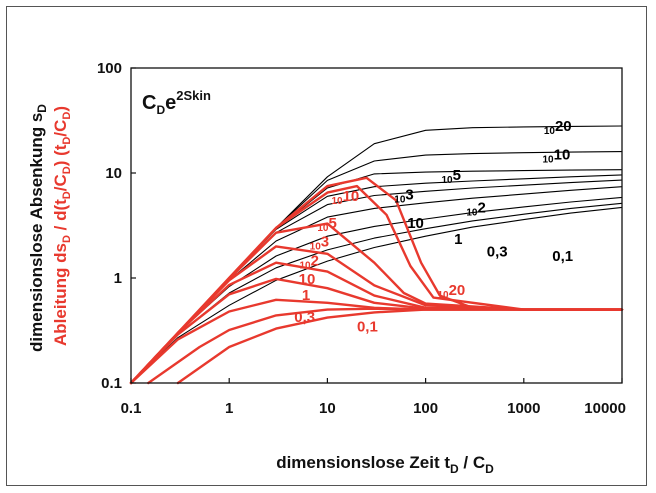 This screenshot has height=493, width=656. Describe the element at coordinates (403, 195) in the screenshot. I see `pressure-curve-label: 103` at that location.